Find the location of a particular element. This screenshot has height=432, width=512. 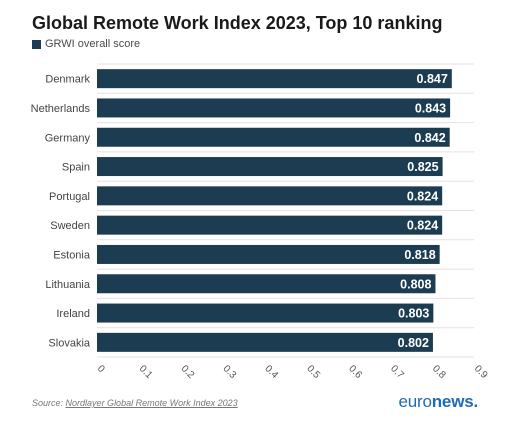

x-tick-label: 0 is located at coordinates (101, 369).